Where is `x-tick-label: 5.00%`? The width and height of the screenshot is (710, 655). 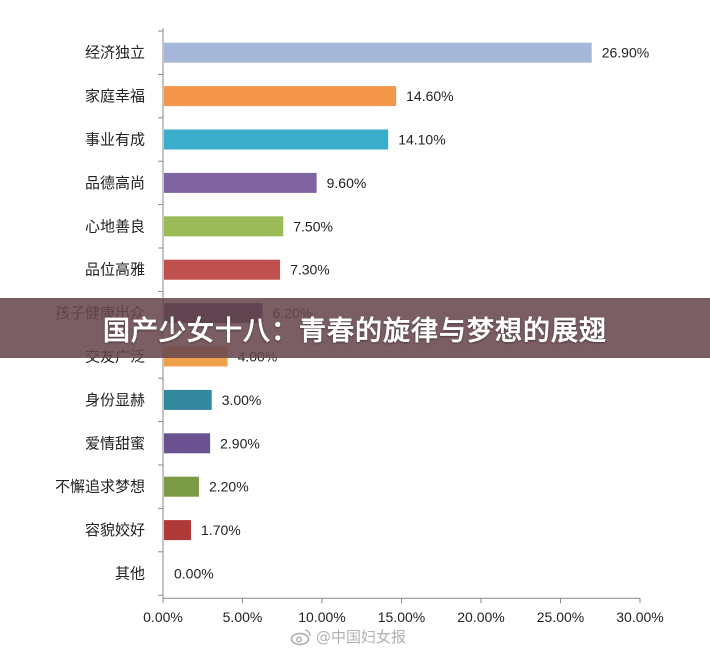
x-tick-label: 5.00% is located at coordinates (243, 617).